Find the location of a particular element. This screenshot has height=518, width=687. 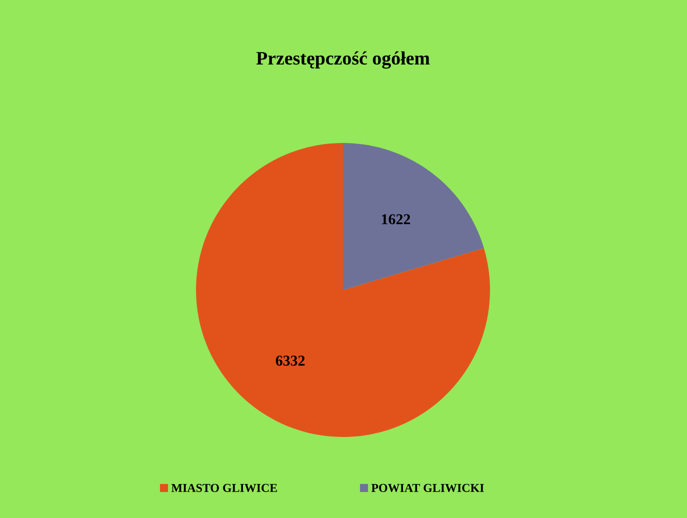

chart-title: Przestępczość ogółem is located at coordinates (343, 60).